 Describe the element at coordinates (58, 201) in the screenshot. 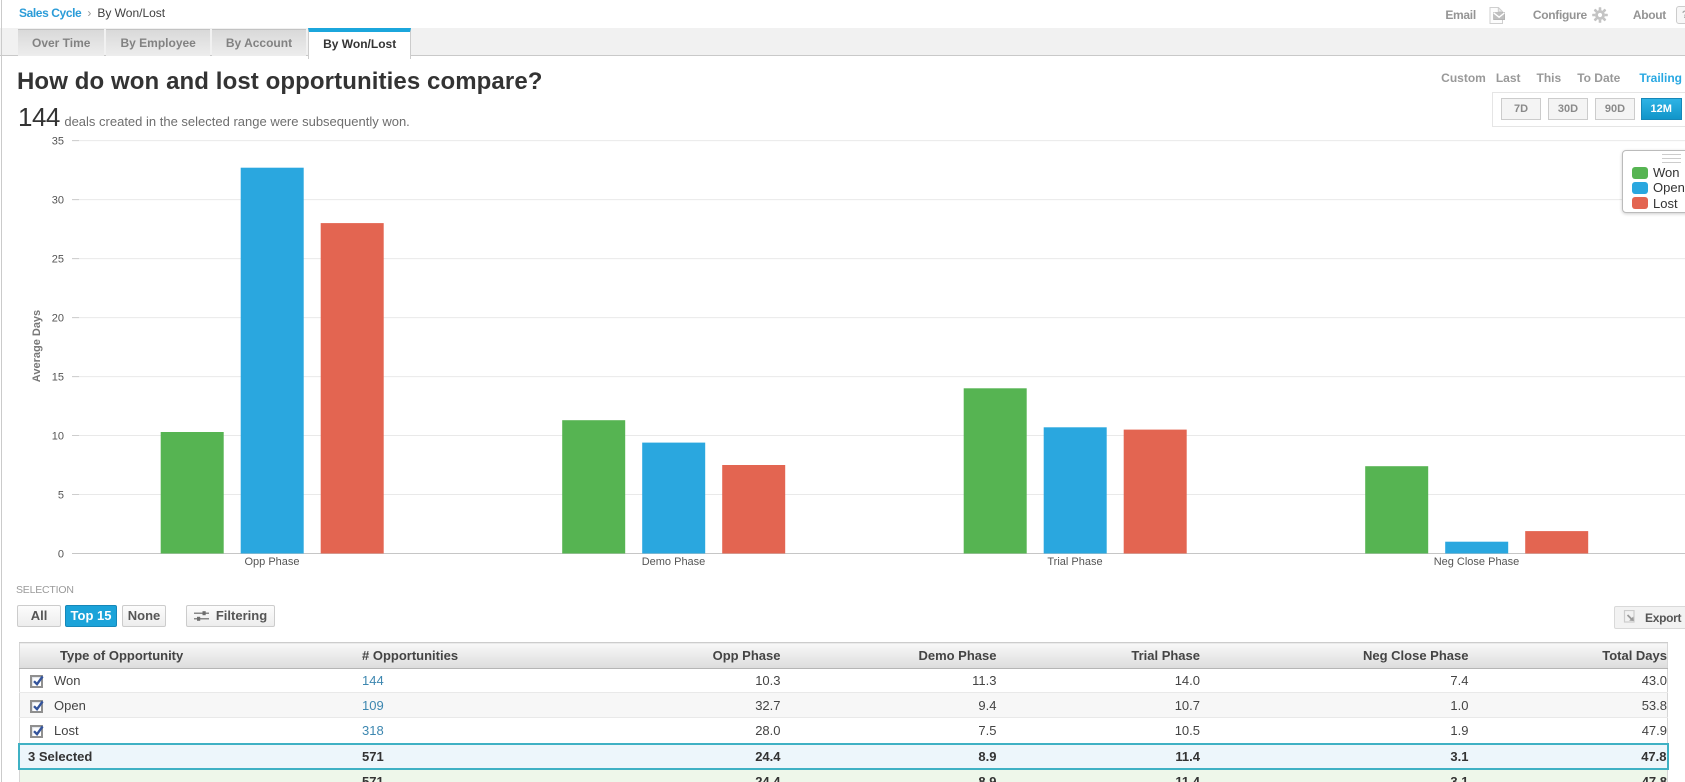

I see `svg-text: 30` at that location.